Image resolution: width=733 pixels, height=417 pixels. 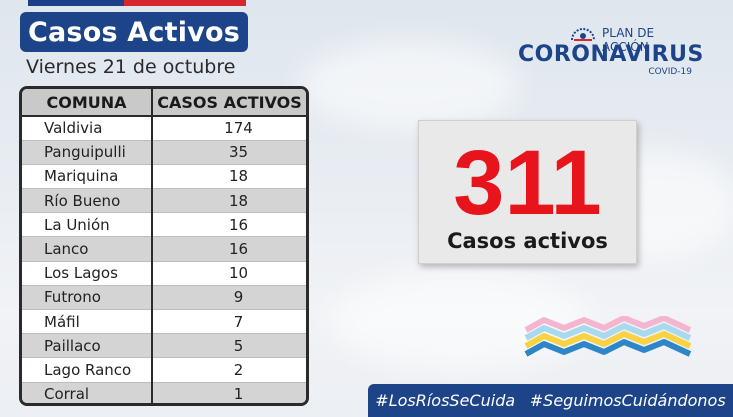 I want to click on column-header-comuna: COMUNA, so click(x=87, y=103).